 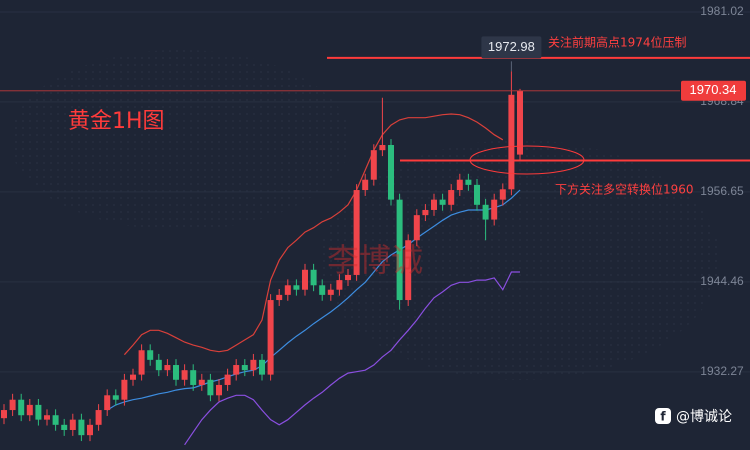 I want to click on watermark: 李博诚, so click(x=375, y=260).